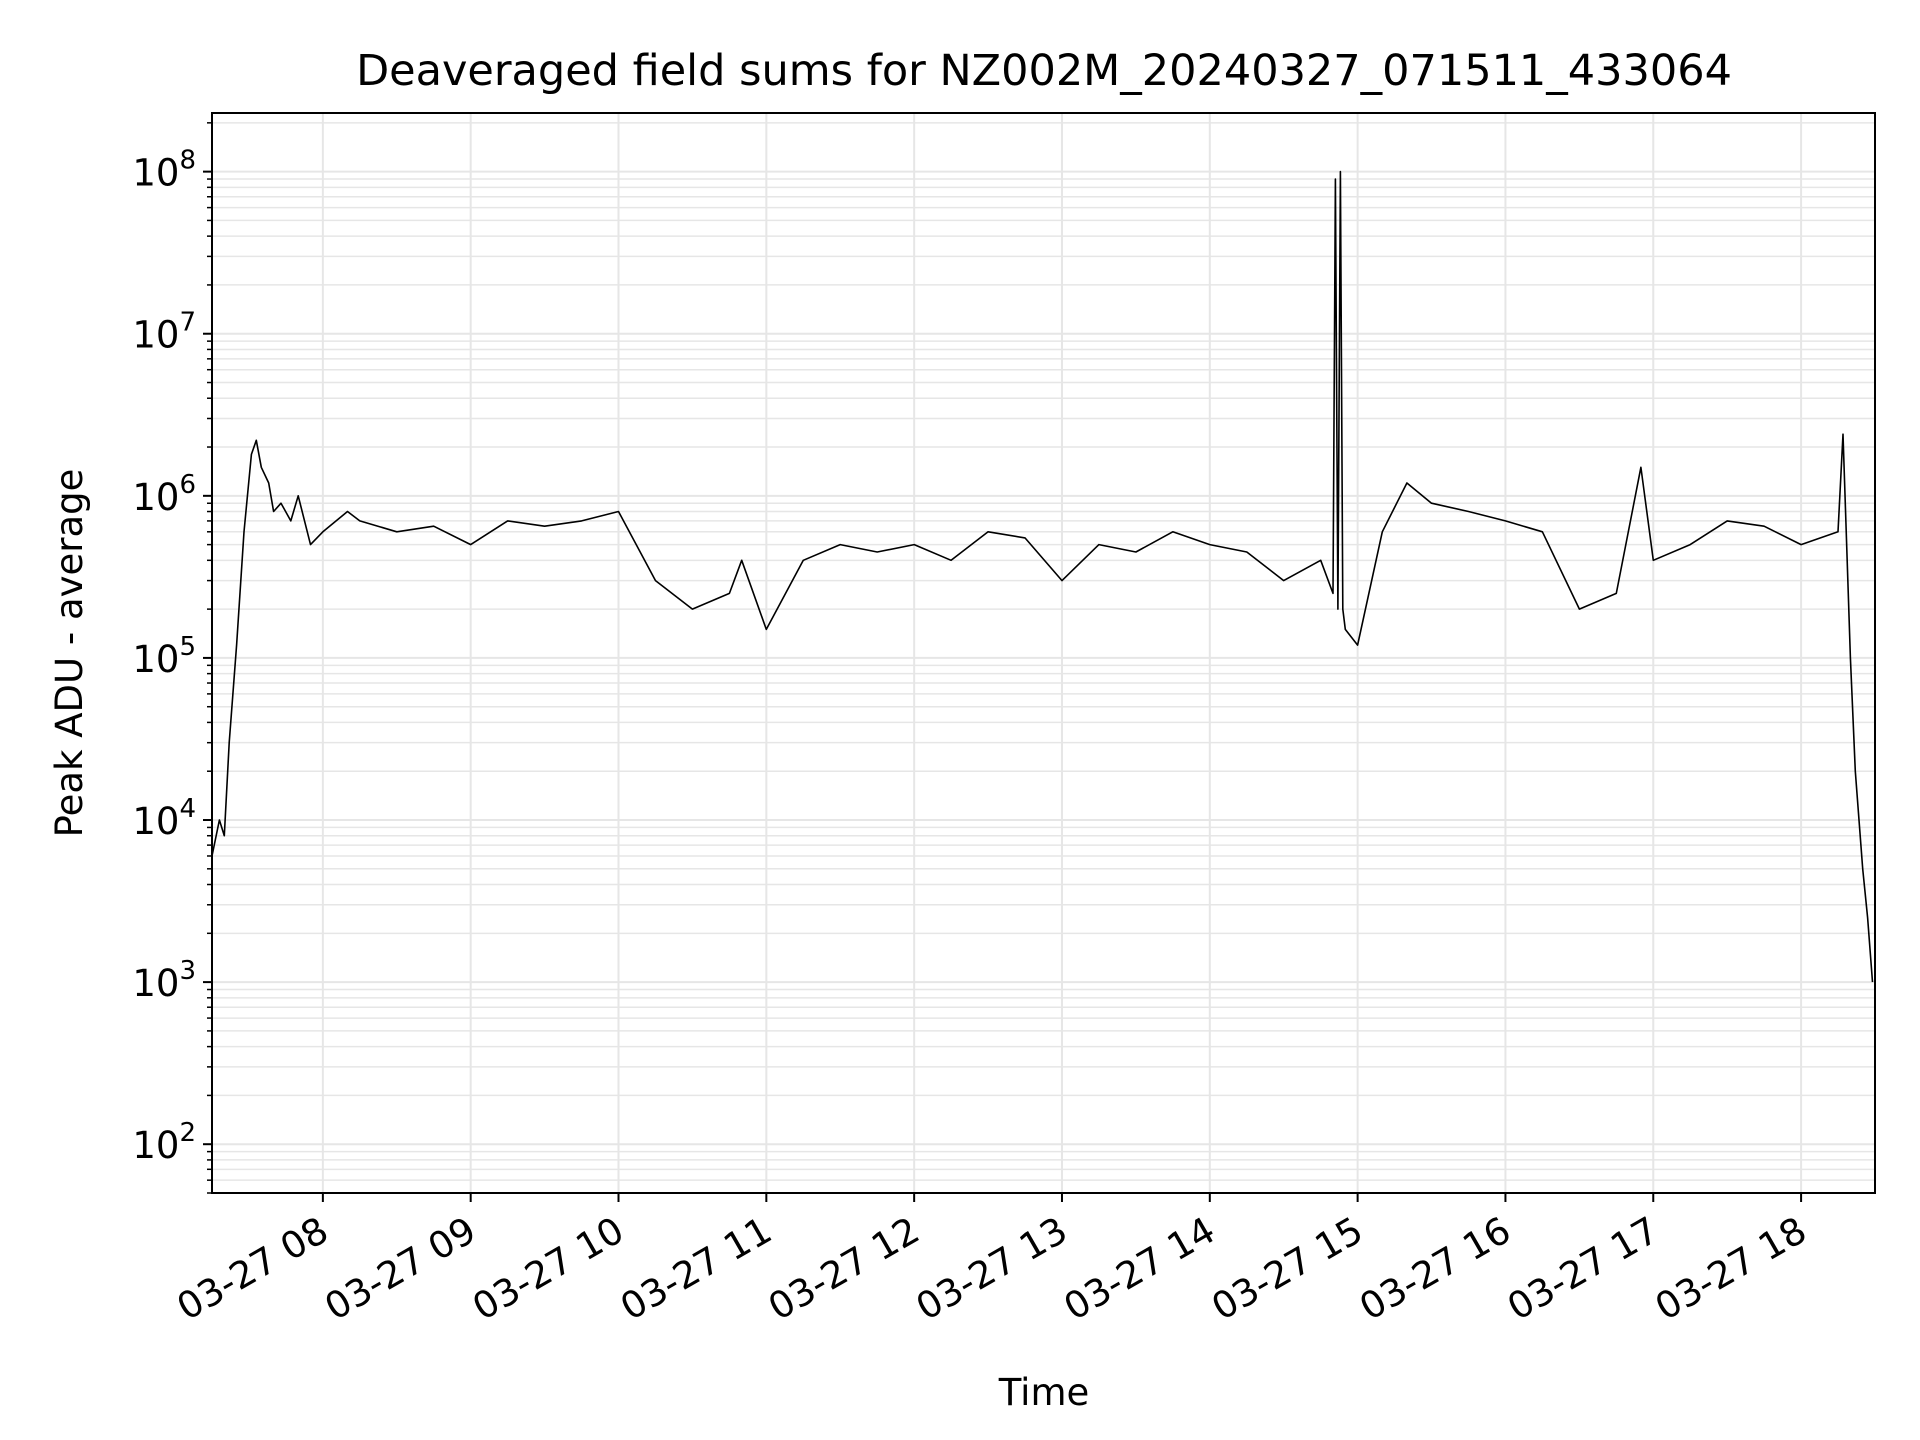 The height and width of the screenshot is (1440, 1920). What do you see at coordinates (187, 1133) in the screenshot?
I see `y-tick-label-exponent: 2` at bounding box center [187, 1133].